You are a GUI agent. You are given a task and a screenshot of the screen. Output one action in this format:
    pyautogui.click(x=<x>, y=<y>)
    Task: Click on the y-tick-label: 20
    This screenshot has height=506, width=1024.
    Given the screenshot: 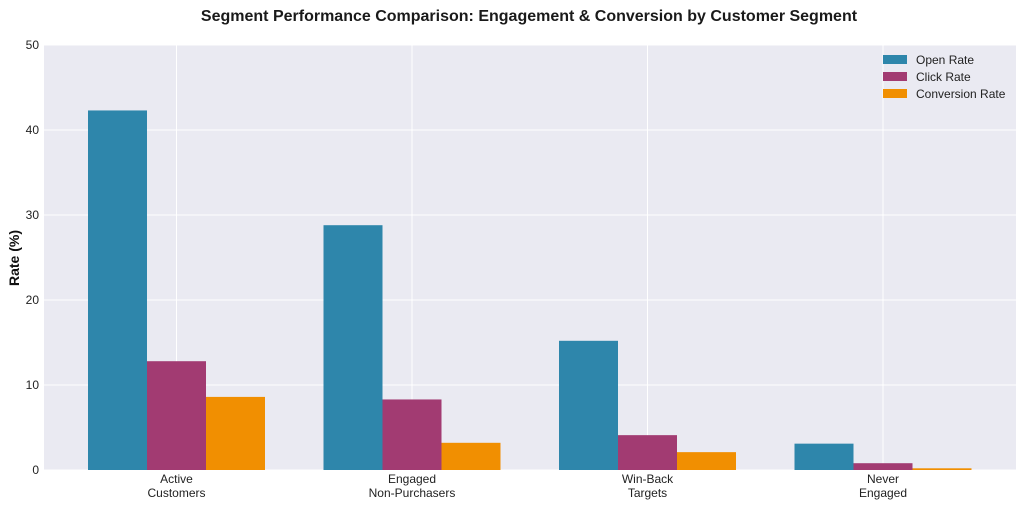 What is the action you would take?
    pyautogui.click(x=33, y=300)
    